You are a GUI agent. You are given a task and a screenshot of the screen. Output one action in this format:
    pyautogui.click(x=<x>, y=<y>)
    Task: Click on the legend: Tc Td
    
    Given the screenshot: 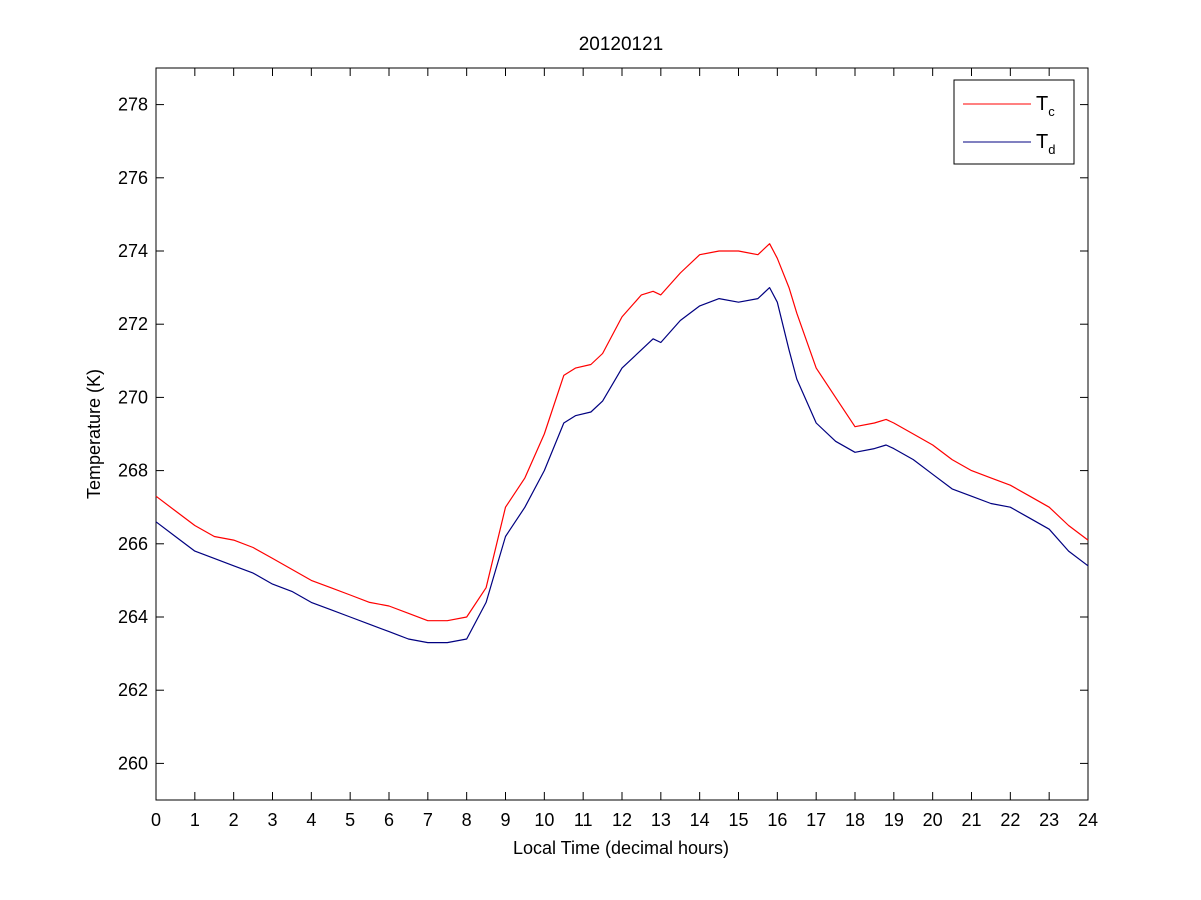 What is the action you would take?
    pyautogui.click(x=1014, y=122)
    